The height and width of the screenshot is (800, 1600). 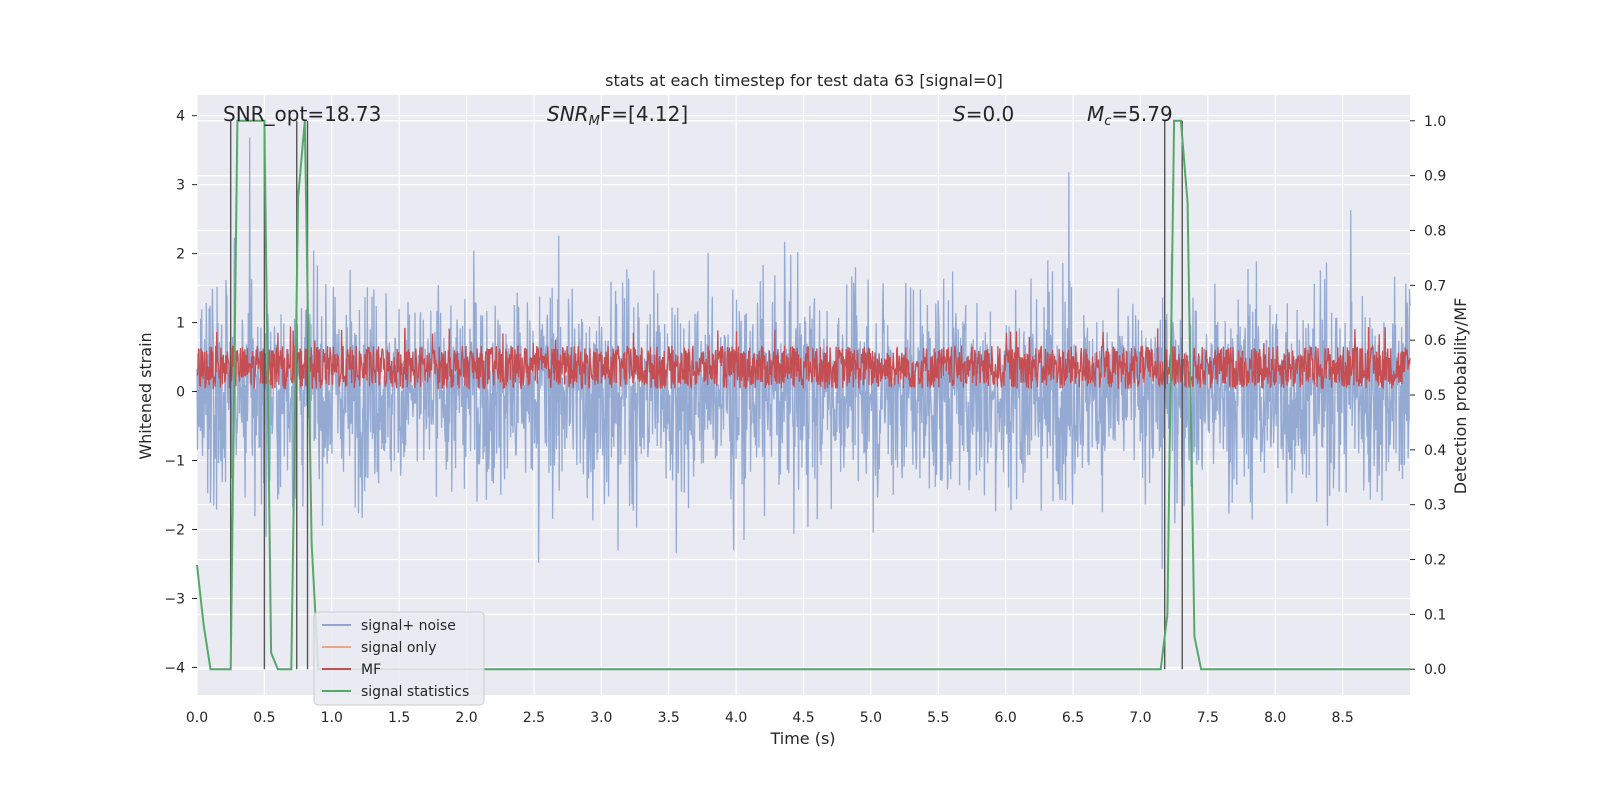 What do you see at coordinates (1435, 231) in the screenshot?
I see `y2-tick-label-8: 0.8` at bounding box center [1435, 231].